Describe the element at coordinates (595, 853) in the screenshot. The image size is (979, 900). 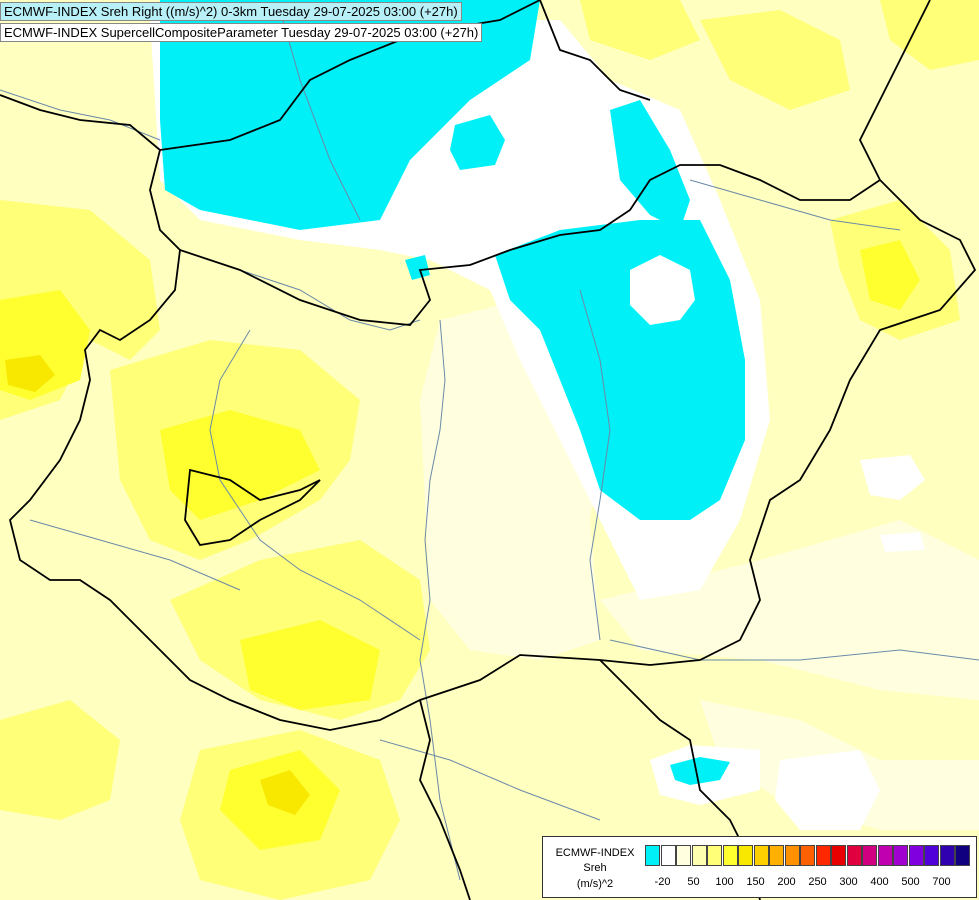
I see `legend-title: ECMWF-INDEX` at that location.